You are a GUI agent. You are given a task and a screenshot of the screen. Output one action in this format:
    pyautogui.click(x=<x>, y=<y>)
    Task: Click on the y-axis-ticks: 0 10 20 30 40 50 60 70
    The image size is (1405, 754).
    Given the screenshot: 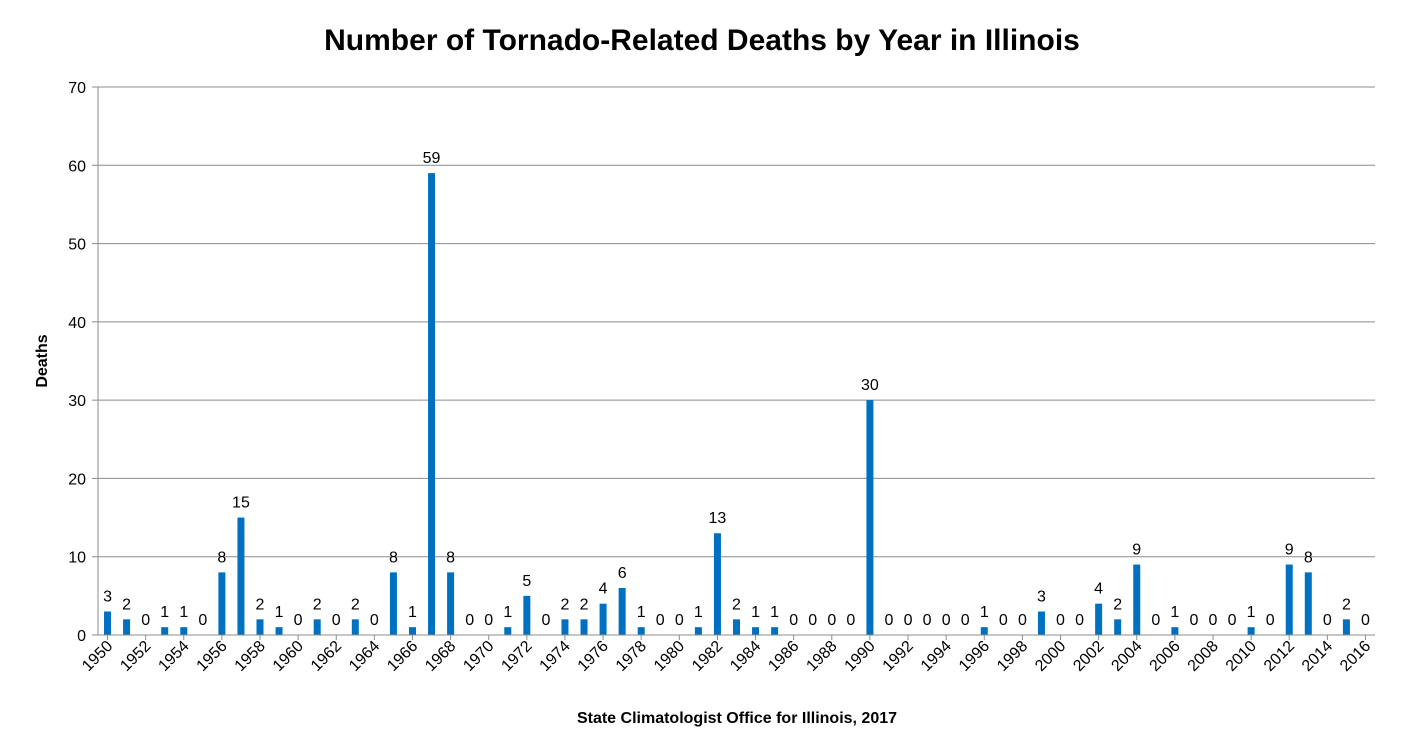 What is the action you would take?
    pyautogui.click(x=77, y=362)
    